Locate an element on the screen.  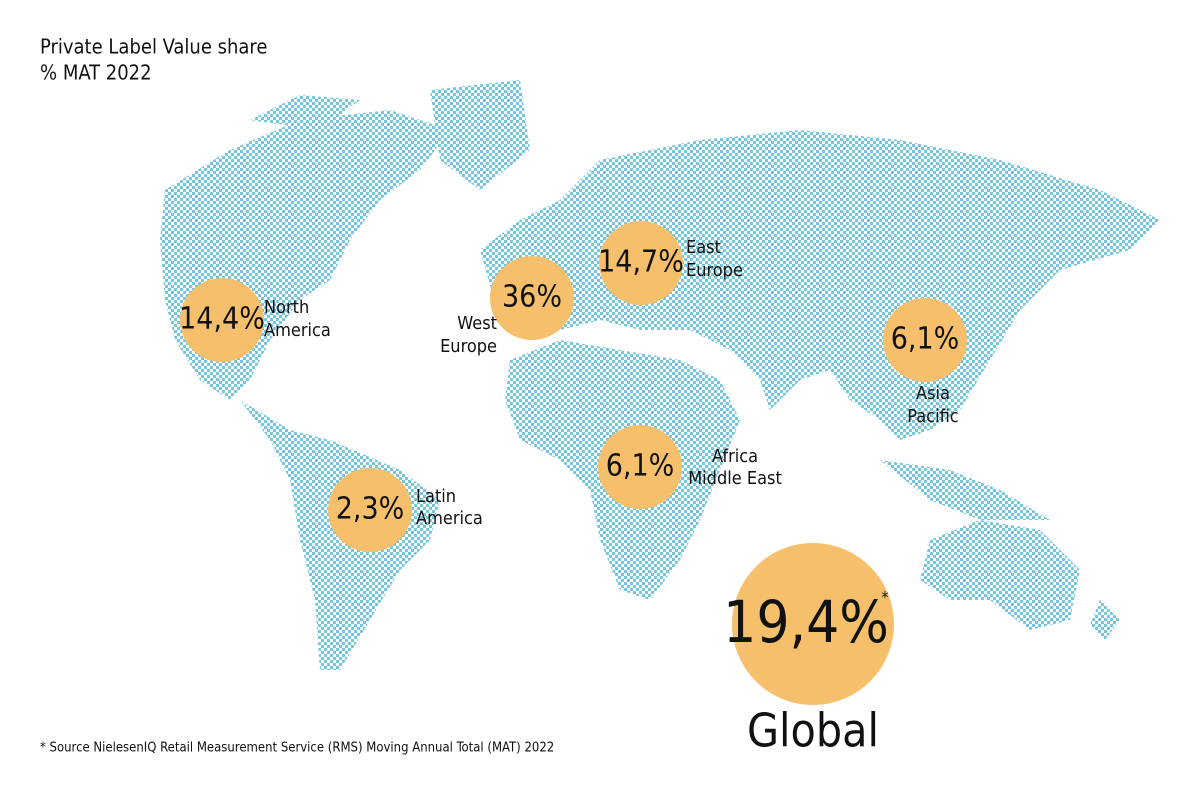
region-name: Asia is located at coordinates (933, 393).